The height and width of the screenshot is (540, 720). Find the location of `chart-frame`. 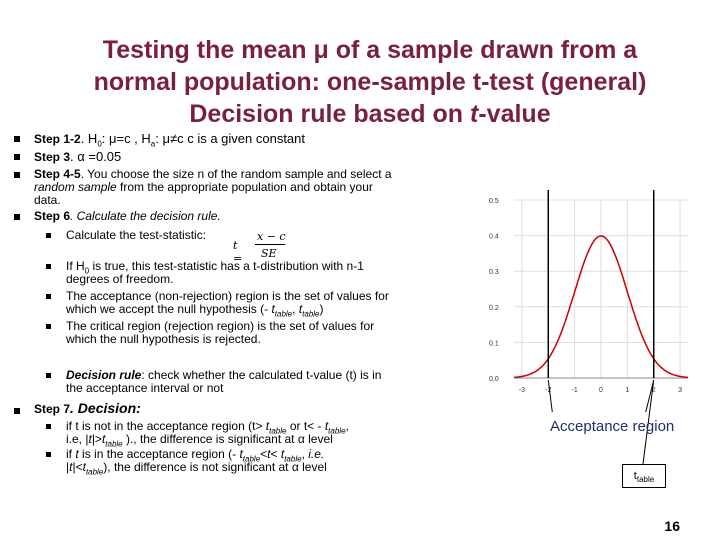

chart-frame is located at coordinates (601, 288).